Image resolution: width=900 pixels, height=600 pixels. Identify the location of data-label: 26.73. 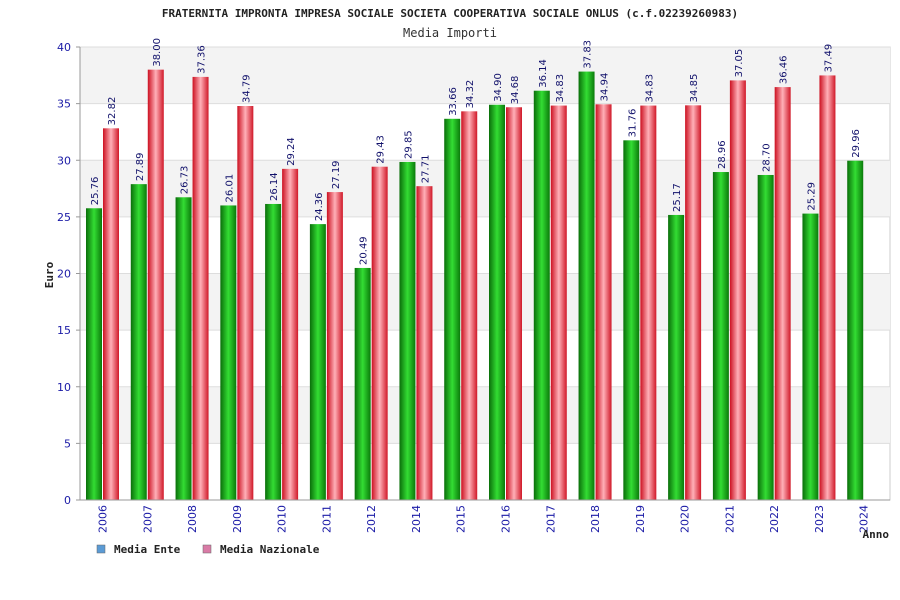
(185, 180).